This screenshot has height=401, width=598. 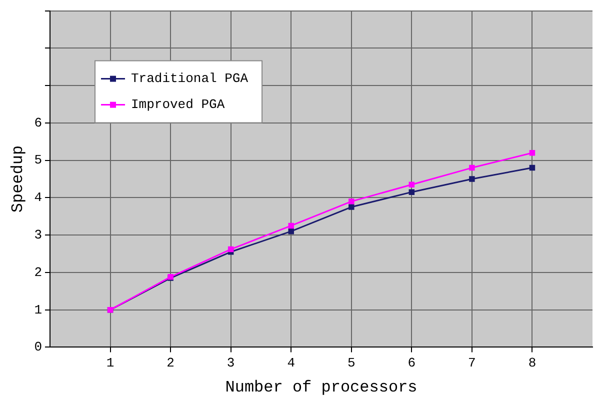 What do you see at coordinates (17, 179) in the screenshot?
I see `y-axis-title: Speedup` at bounding box center [17, 179].